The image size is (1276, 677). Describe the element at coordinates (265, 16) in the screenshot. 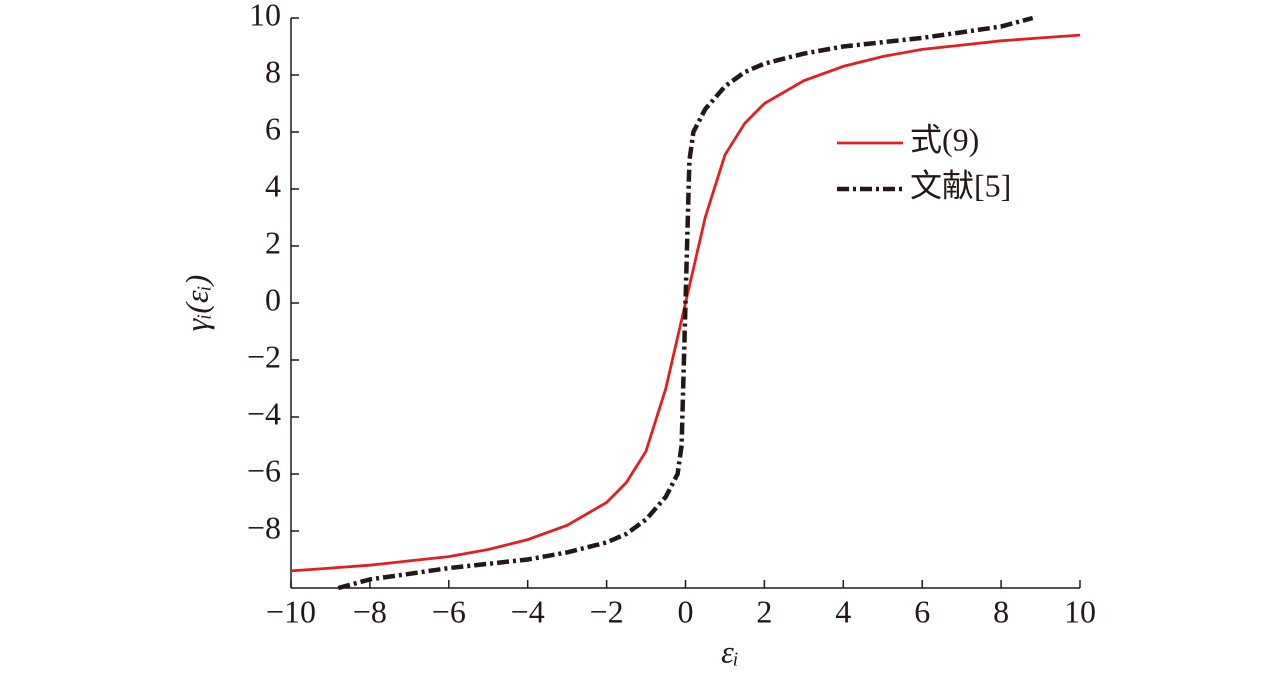

I see `y-tick-label: 10` at that location.